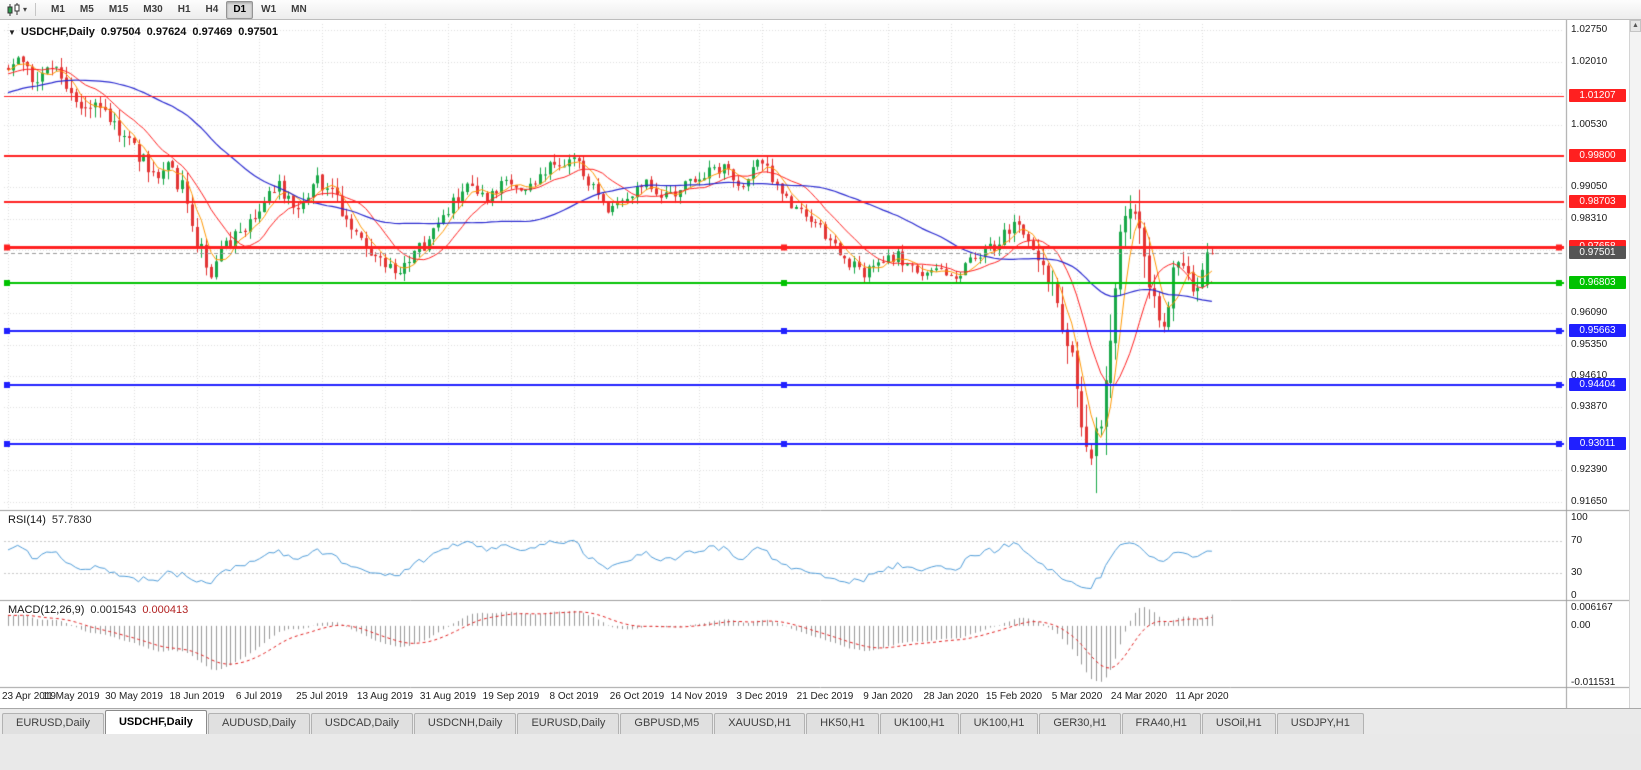 This screenshot has height=770, width=1641. What do you see at coordinates (165, 610) in the screenshot?
I see `macd-signal-value: 0.000413` at bounding box center [165, 610].